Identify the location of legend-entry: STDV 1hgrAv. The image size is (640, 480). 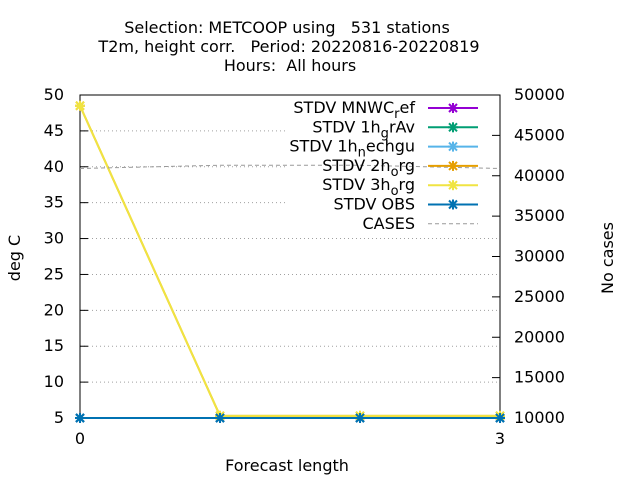
(395, 129).